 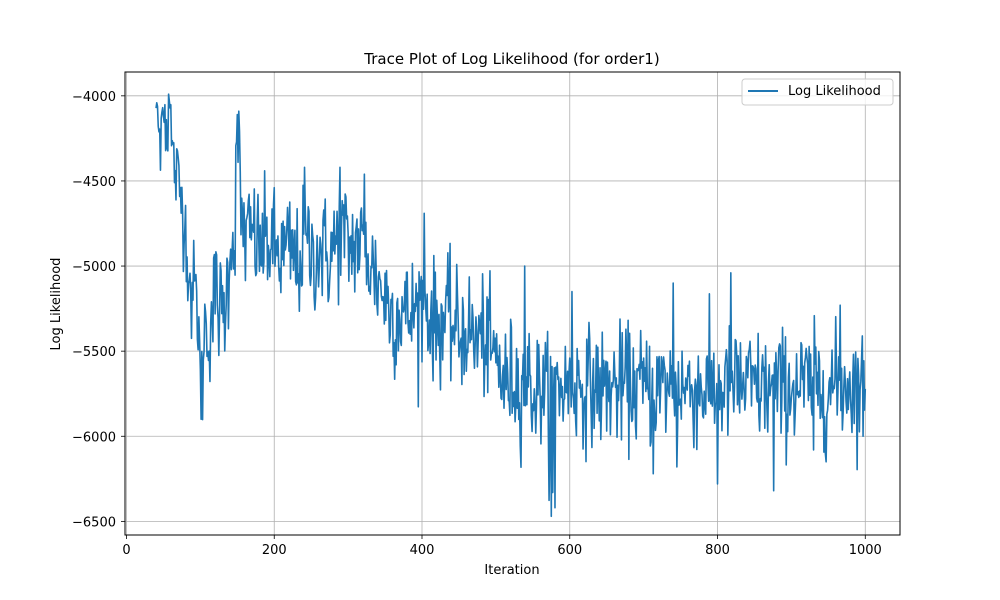 What do you see at coordinates (94, 267) in the screenshot?
I see `y-tick-label: −5000` at bounding box center [94, 267].